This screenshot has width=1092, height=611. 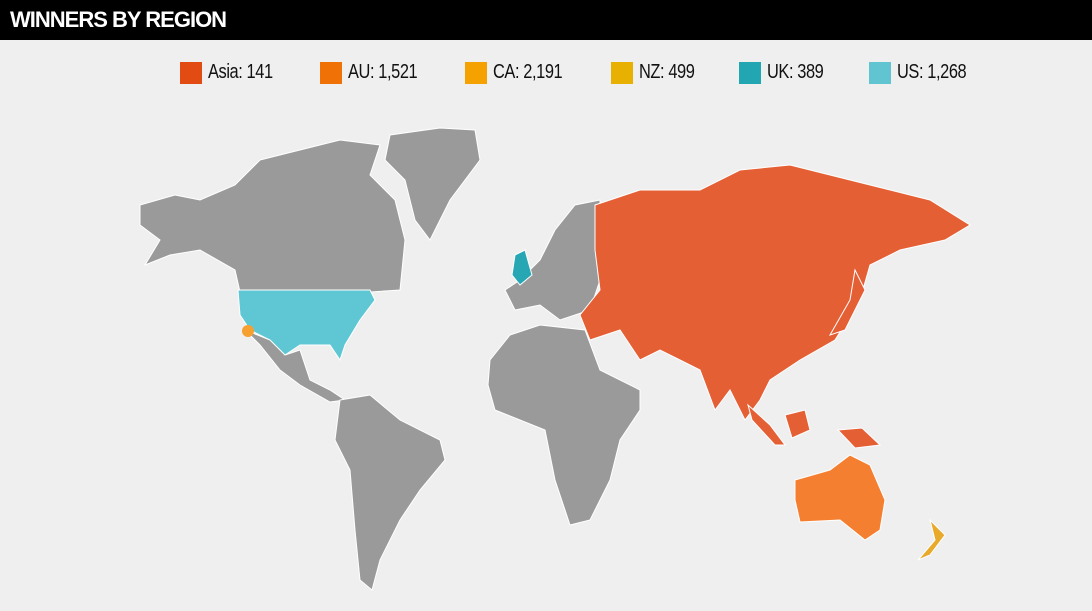 I want to click on australia-region, so click(x=840, y=497).